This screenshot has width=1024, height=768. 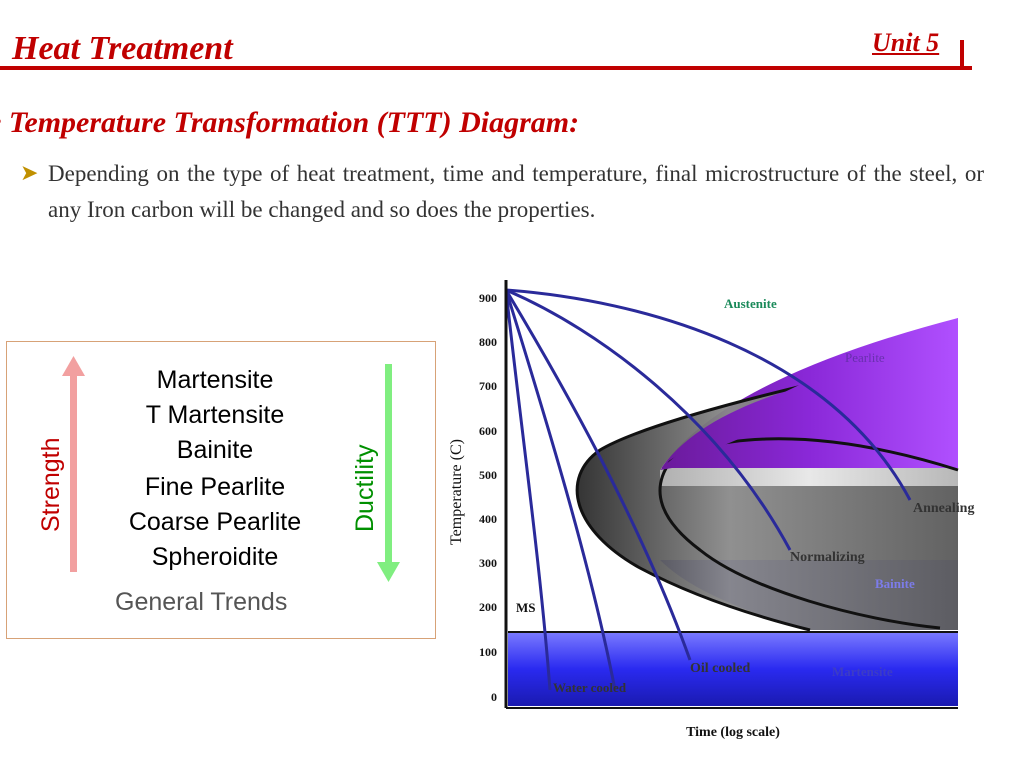 I want to click on y-tick-600: 600, so click(x=488, y=431).